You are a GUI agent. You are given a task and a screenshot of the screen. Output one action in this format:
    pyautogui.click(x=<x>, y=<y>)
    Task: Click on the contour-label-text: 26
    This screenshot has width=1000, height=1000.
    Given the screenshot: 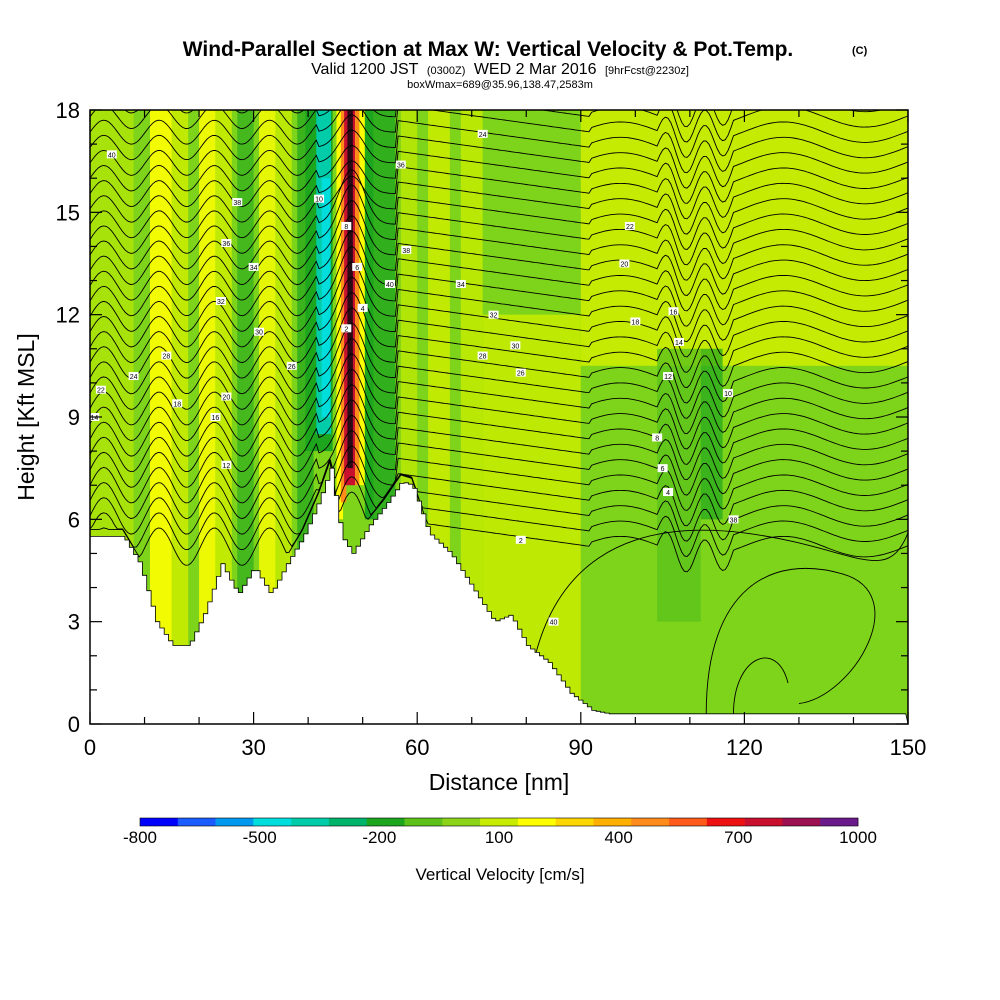 What is the action you would take?
    pyautogui.click(x=292, y=367)
    